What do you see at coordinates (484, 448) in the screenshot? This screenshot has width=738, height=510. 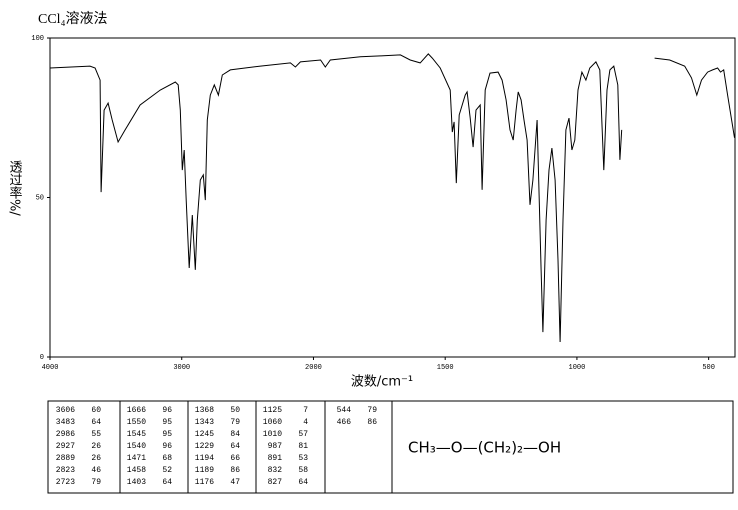 I see `formula: CH₃—O—(CH₂)₂—OH` at bounding box center [484, 448].